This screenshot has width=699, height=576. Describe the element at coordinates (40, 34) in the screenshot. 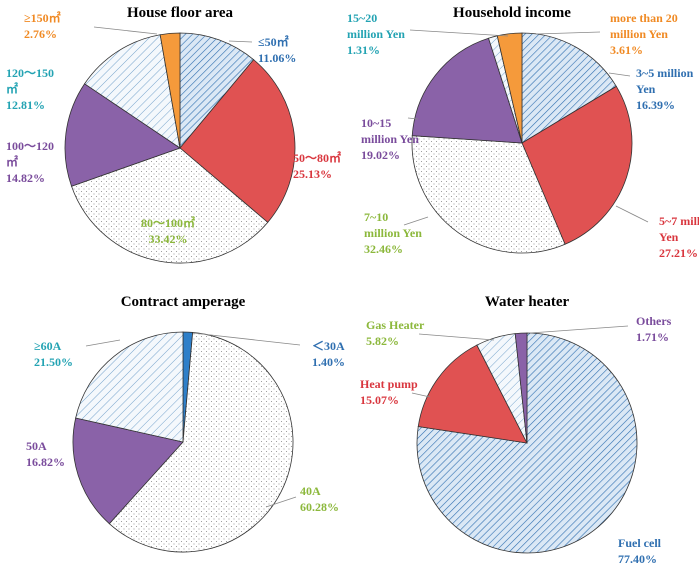

I see `slice-label-line: 2.76%` at that location.